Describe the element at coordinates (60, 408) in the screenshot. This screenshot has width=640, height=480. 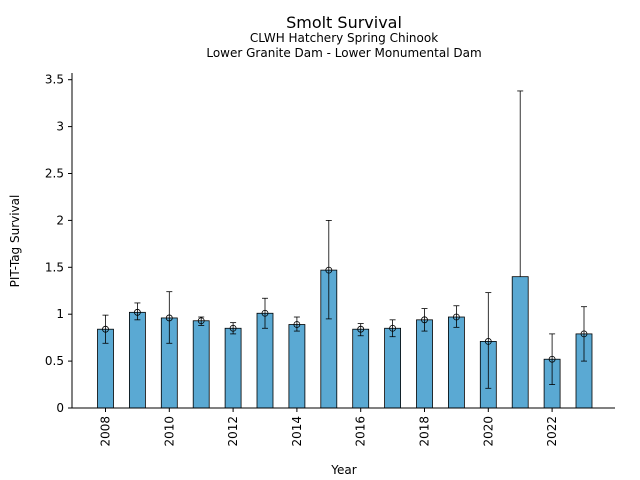
I see `y-tick-label: 0` at that location.